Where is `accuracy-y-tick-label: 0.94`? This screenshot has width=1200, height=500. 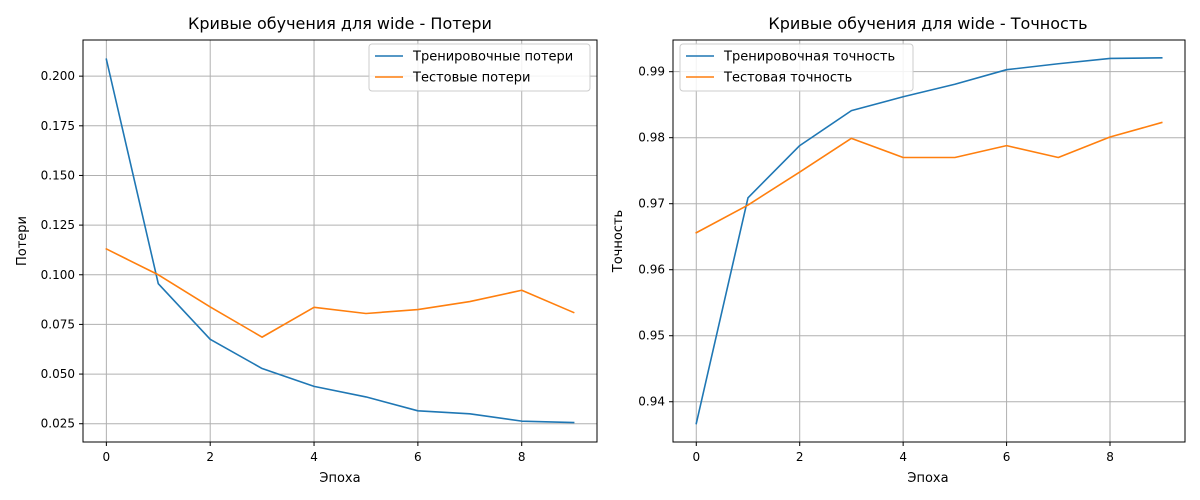 accuracy-y-tick-label: 0.94 is located at coordinates (651, 402).